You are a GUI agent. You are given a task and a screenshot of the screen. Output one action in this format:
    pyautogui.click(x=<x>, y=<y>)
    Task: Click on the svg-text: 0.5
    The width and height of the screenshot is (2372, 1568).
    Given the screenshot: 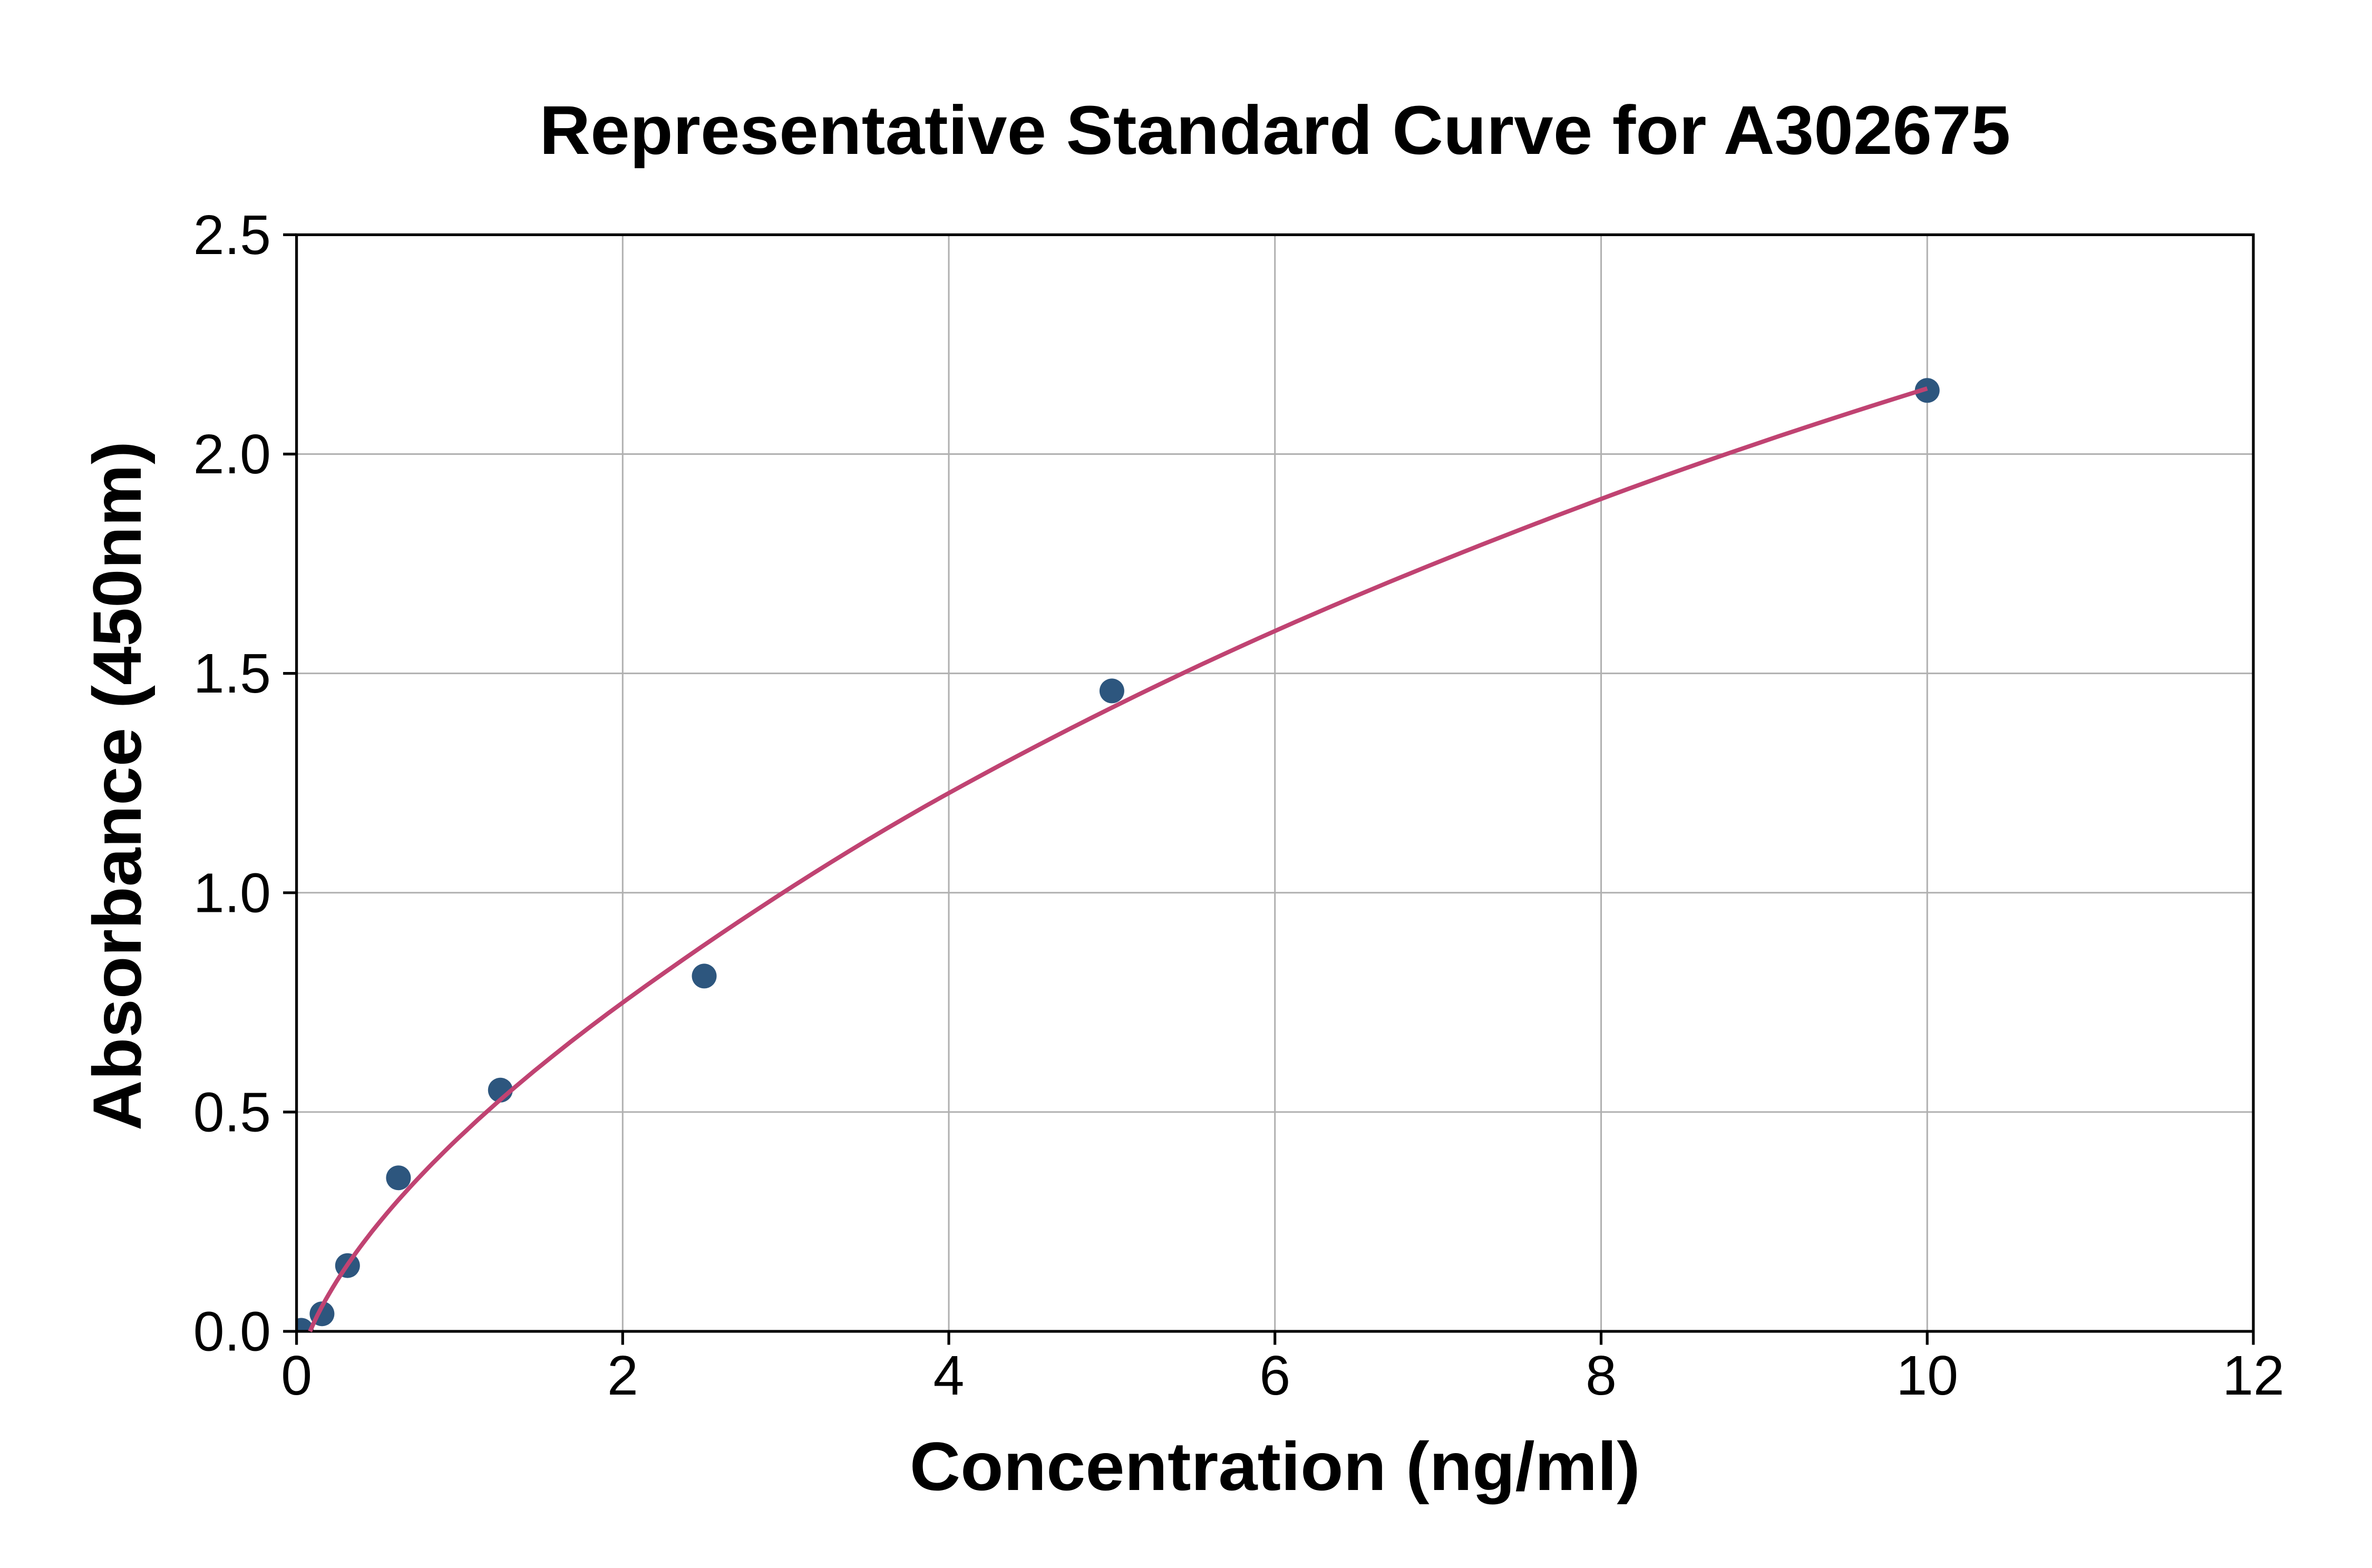 What is the action you would take?
    pyautogui.click(x=232, y=1113)
    